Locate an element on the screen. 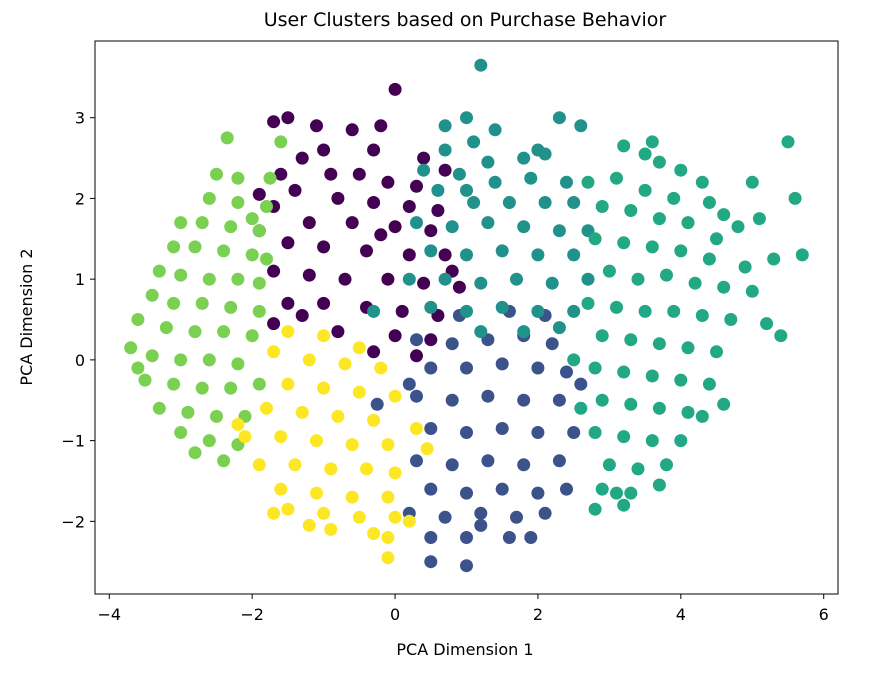  x-axis: −4 −2 0 2 4 6 is located at coordinates (463, 609).